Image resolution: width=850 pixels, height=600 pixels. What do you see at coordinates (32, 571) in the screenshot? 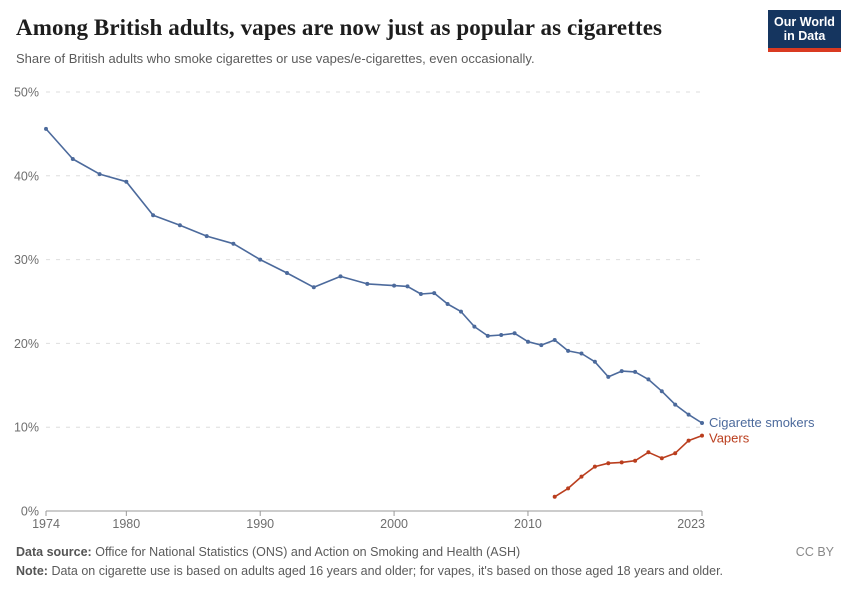
I see `note-label: Note:` at bounding box center [32, 571].